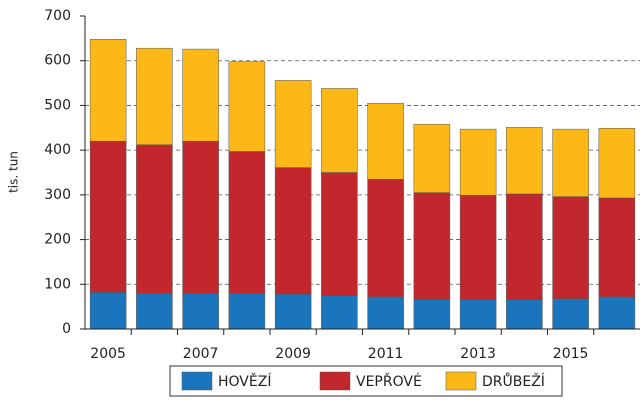 This screenshot has height=414, width=642. Describe the element at coordinates (293, 354) in the screenshot. I see `x-tick-label: 2009` at that location.